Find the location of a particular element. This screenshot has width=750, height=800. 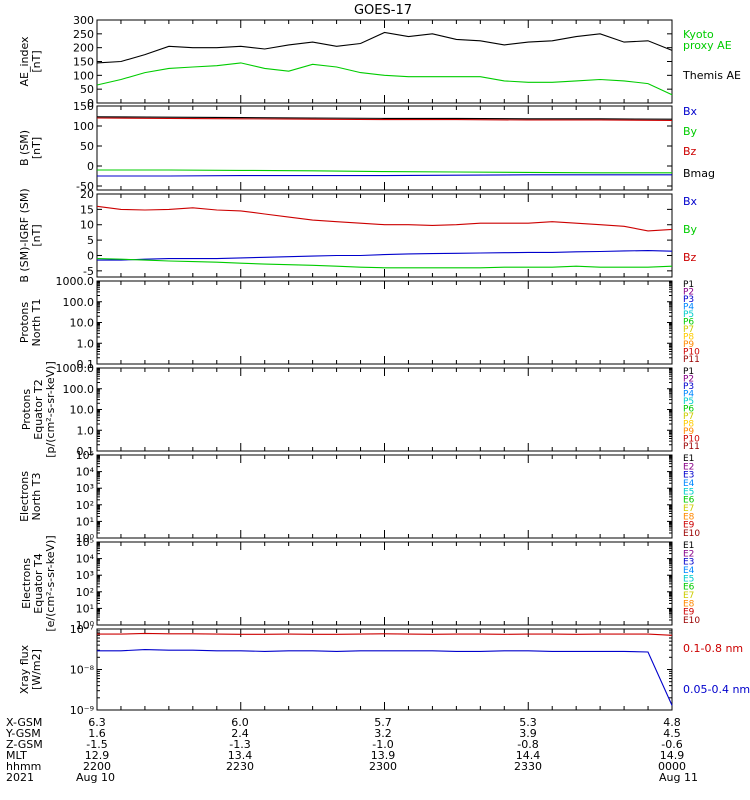

legend-item: P8 is located at coordinates (688, 425).